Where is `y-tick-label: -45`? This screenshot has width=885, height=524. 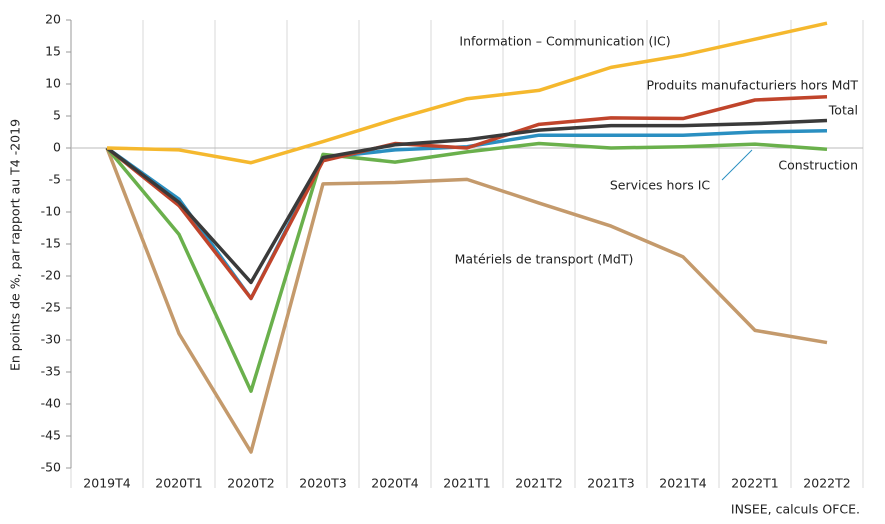 y-tick-label: -45 is located at coordinates (51, 435).